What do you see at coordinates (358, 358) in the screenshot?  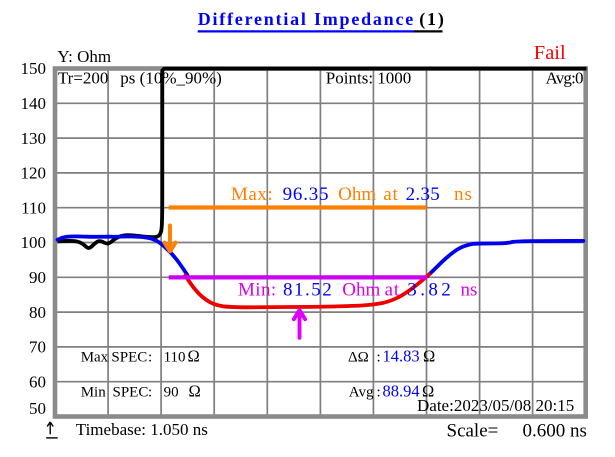 I see `svg-text: ΔΩ` at bounding box center [358, 358].